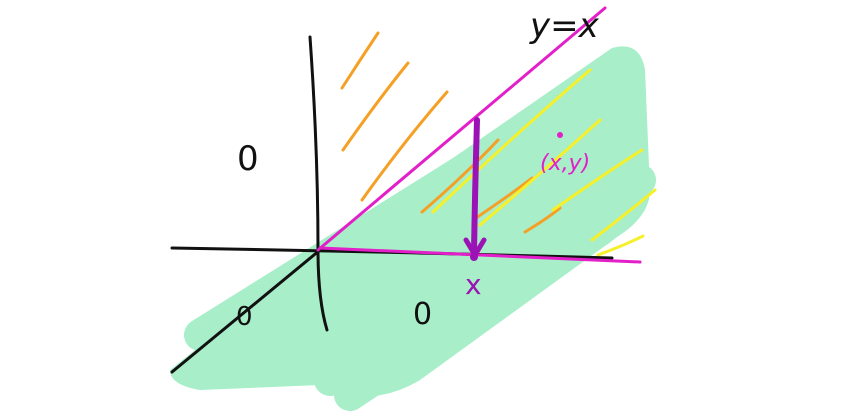 The height and width of the screenshot is (419, 867). What do you see at coordinates (248, 159) in the screenshot?
I see `region-upper-left-label: 0` at bounding box center [248, 159].